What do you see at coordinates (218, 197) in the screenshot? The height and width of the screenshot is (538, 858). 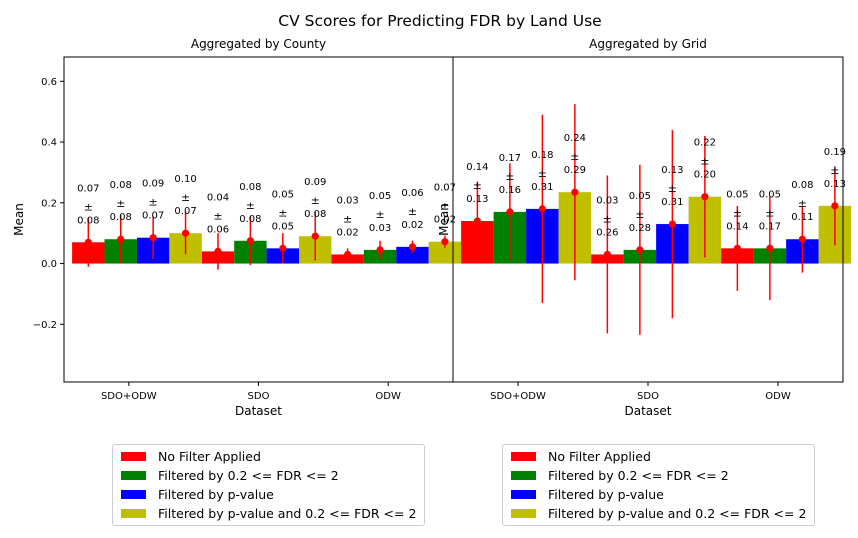 I see `value-label: 0.04` at bounding box center [218, 197].